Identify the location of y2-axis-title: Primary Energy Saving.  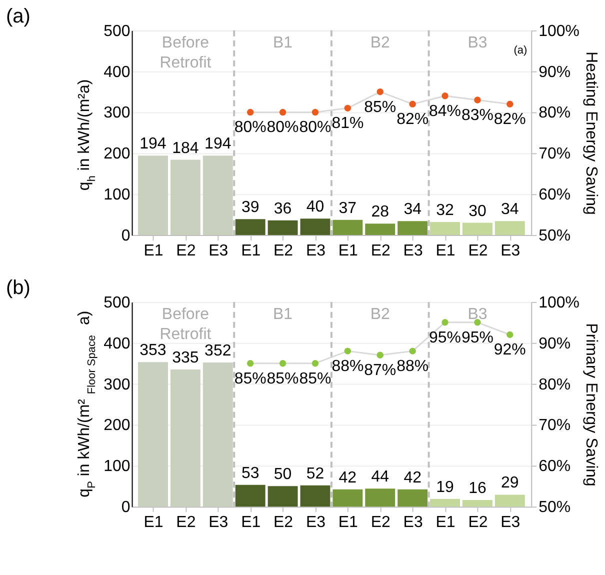
(591, 404).